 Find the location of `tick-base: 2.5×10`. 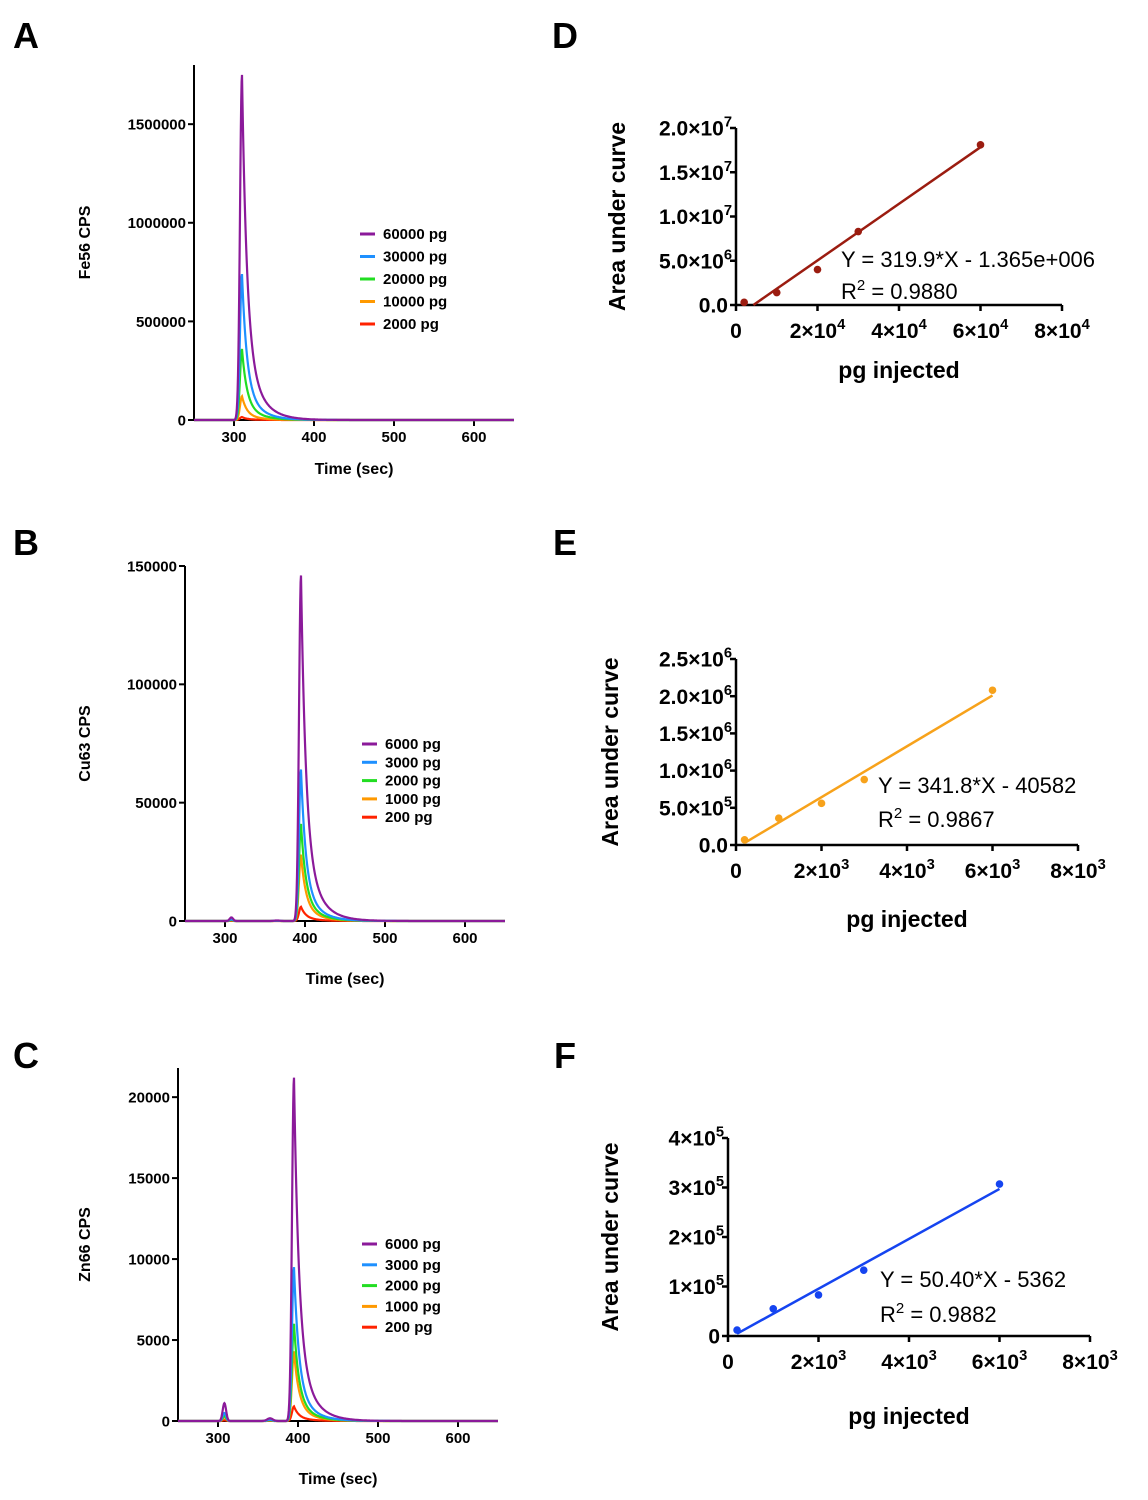

tick-base: 2.5×10 is located at coordinates (691, 660).